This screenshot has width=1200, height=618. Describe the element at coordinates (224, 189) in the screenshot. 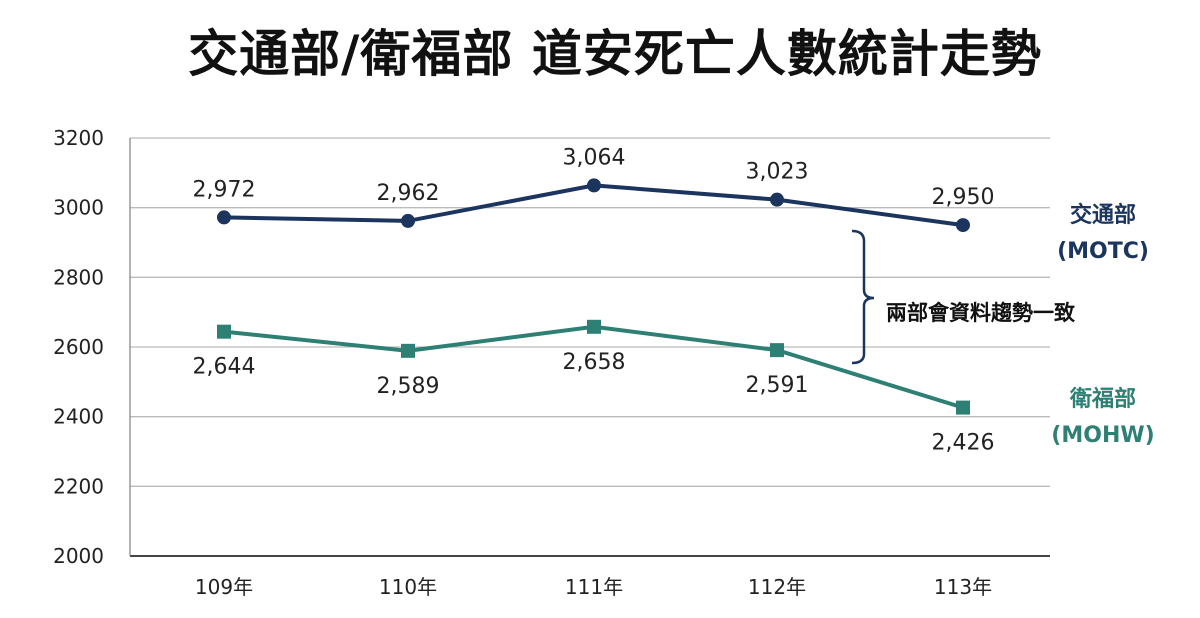

I see `data-label: 2,972` at that location.